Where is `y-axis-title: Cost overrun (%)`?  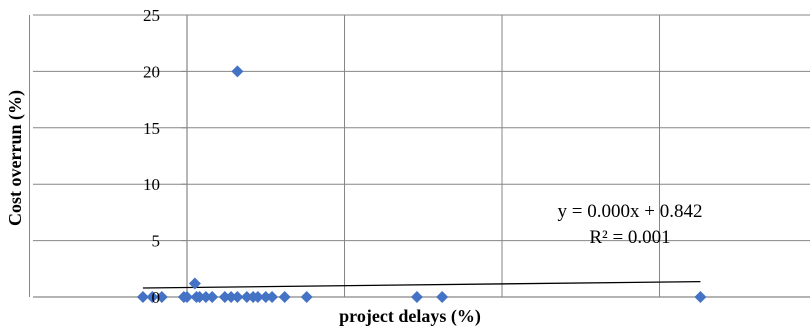
y-axis-title: Cost overrun (%) is located at coordinates (15, 158).